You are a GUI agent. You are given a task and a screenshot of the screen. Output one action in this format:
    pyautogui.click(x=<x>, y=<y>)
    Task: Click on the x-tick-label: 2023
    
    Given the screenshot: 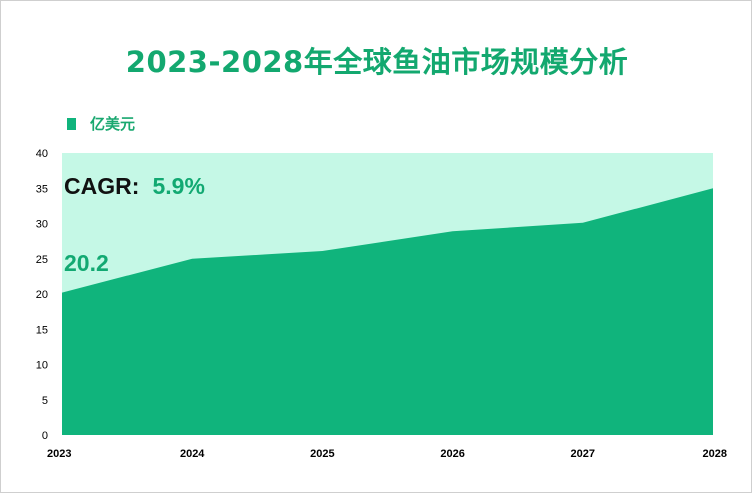 What is the action you would take?
    pyautogui.click(x=59, y=454)
    